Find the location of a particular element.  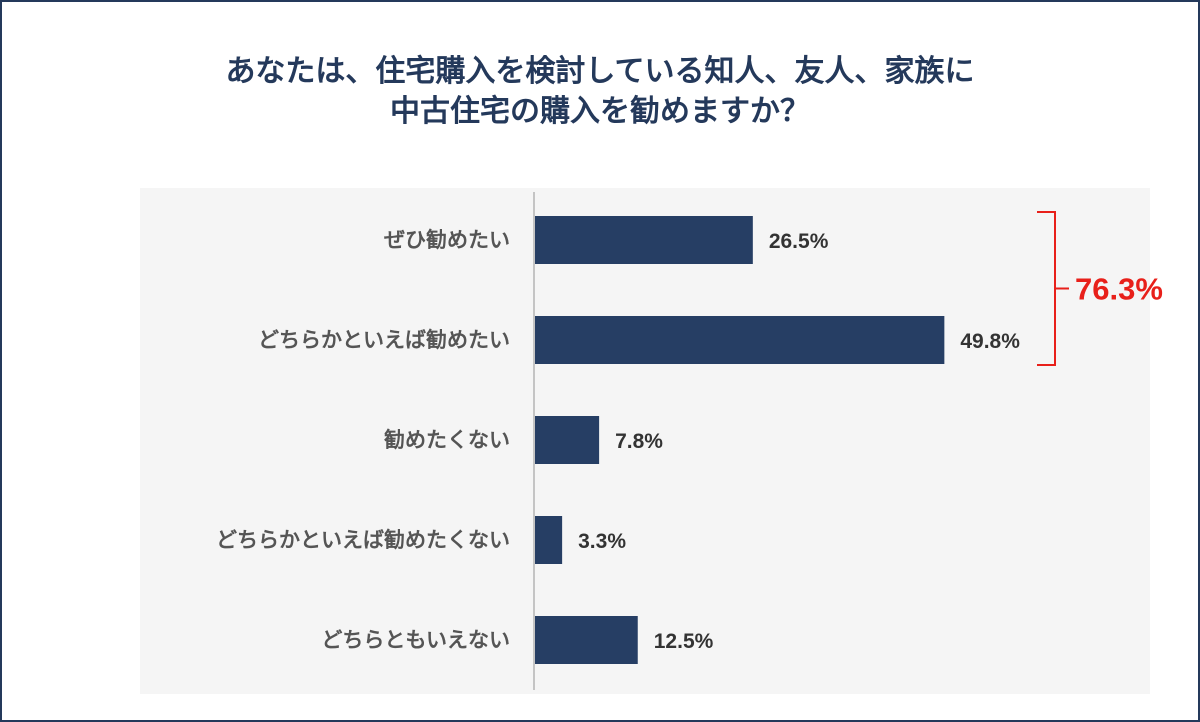

value-label: 7.8% is located at coordinates (639, 441).